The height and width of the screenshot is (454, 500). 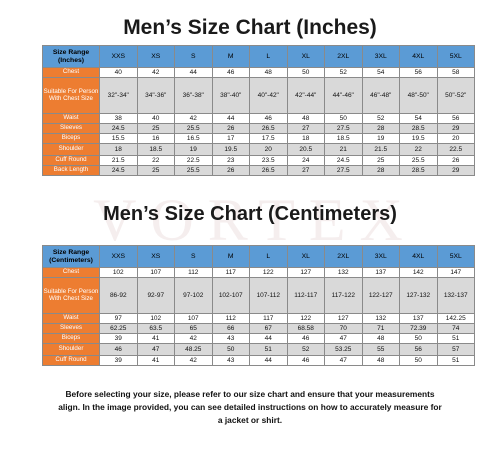 I want to click on measurement-value: 66, so click(x=230, y=328).